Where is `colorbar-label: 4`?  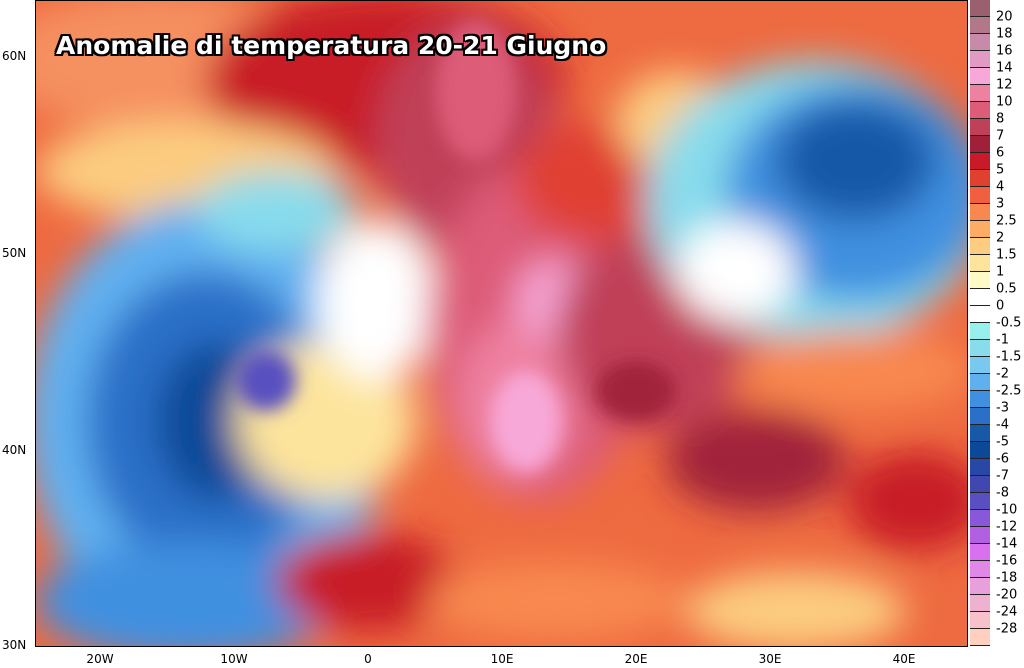
colorbar-label: 4 is located at coordinates (1000, 187).